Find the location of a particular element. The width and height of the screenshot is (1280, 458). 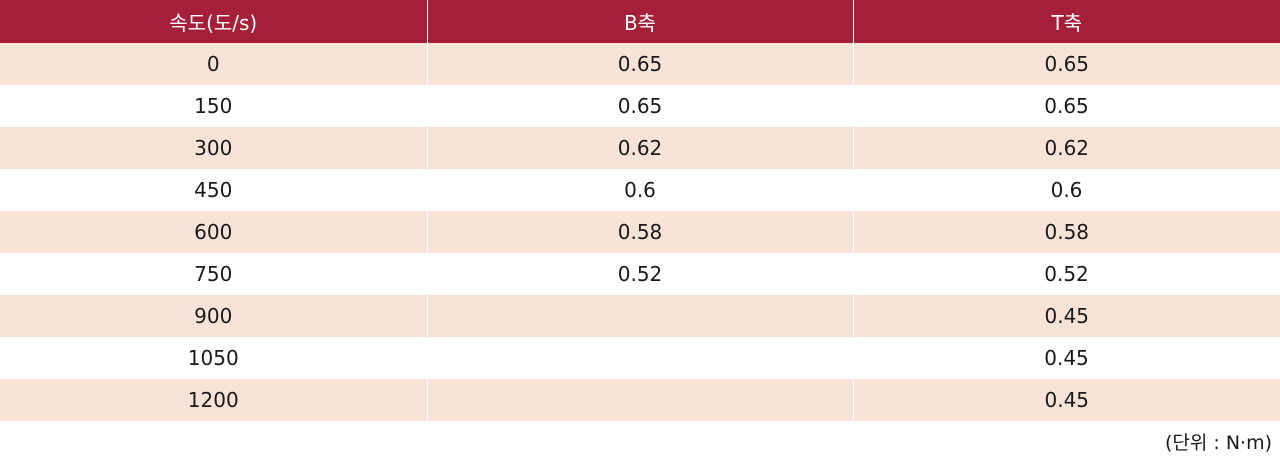

t-axis-cell: 0.62 is located at coordinates (1066, 148).